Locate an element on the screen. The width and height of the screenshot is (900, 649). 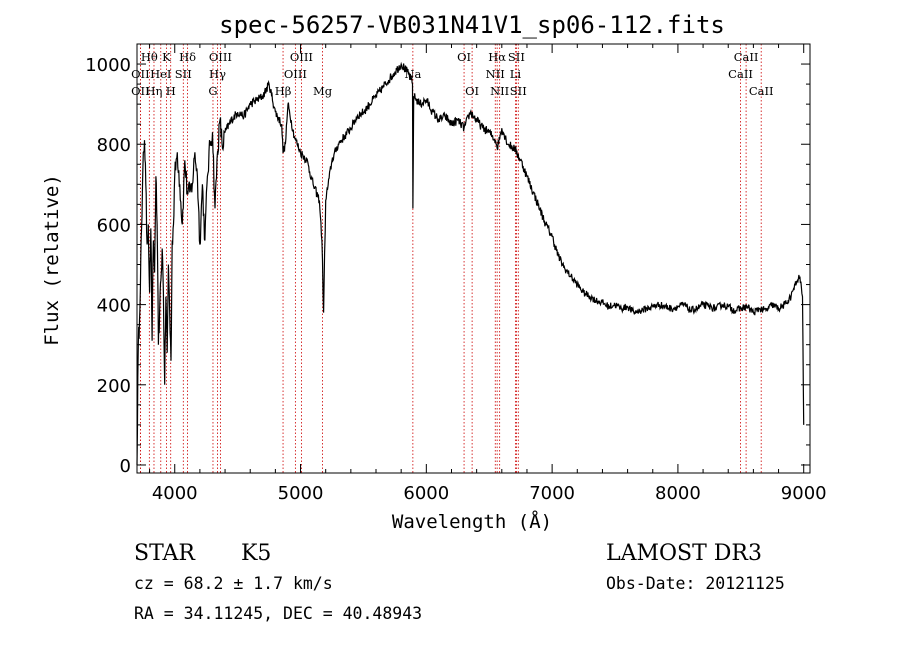
y-tick-label: 800 is located at coordinates (114, 145).